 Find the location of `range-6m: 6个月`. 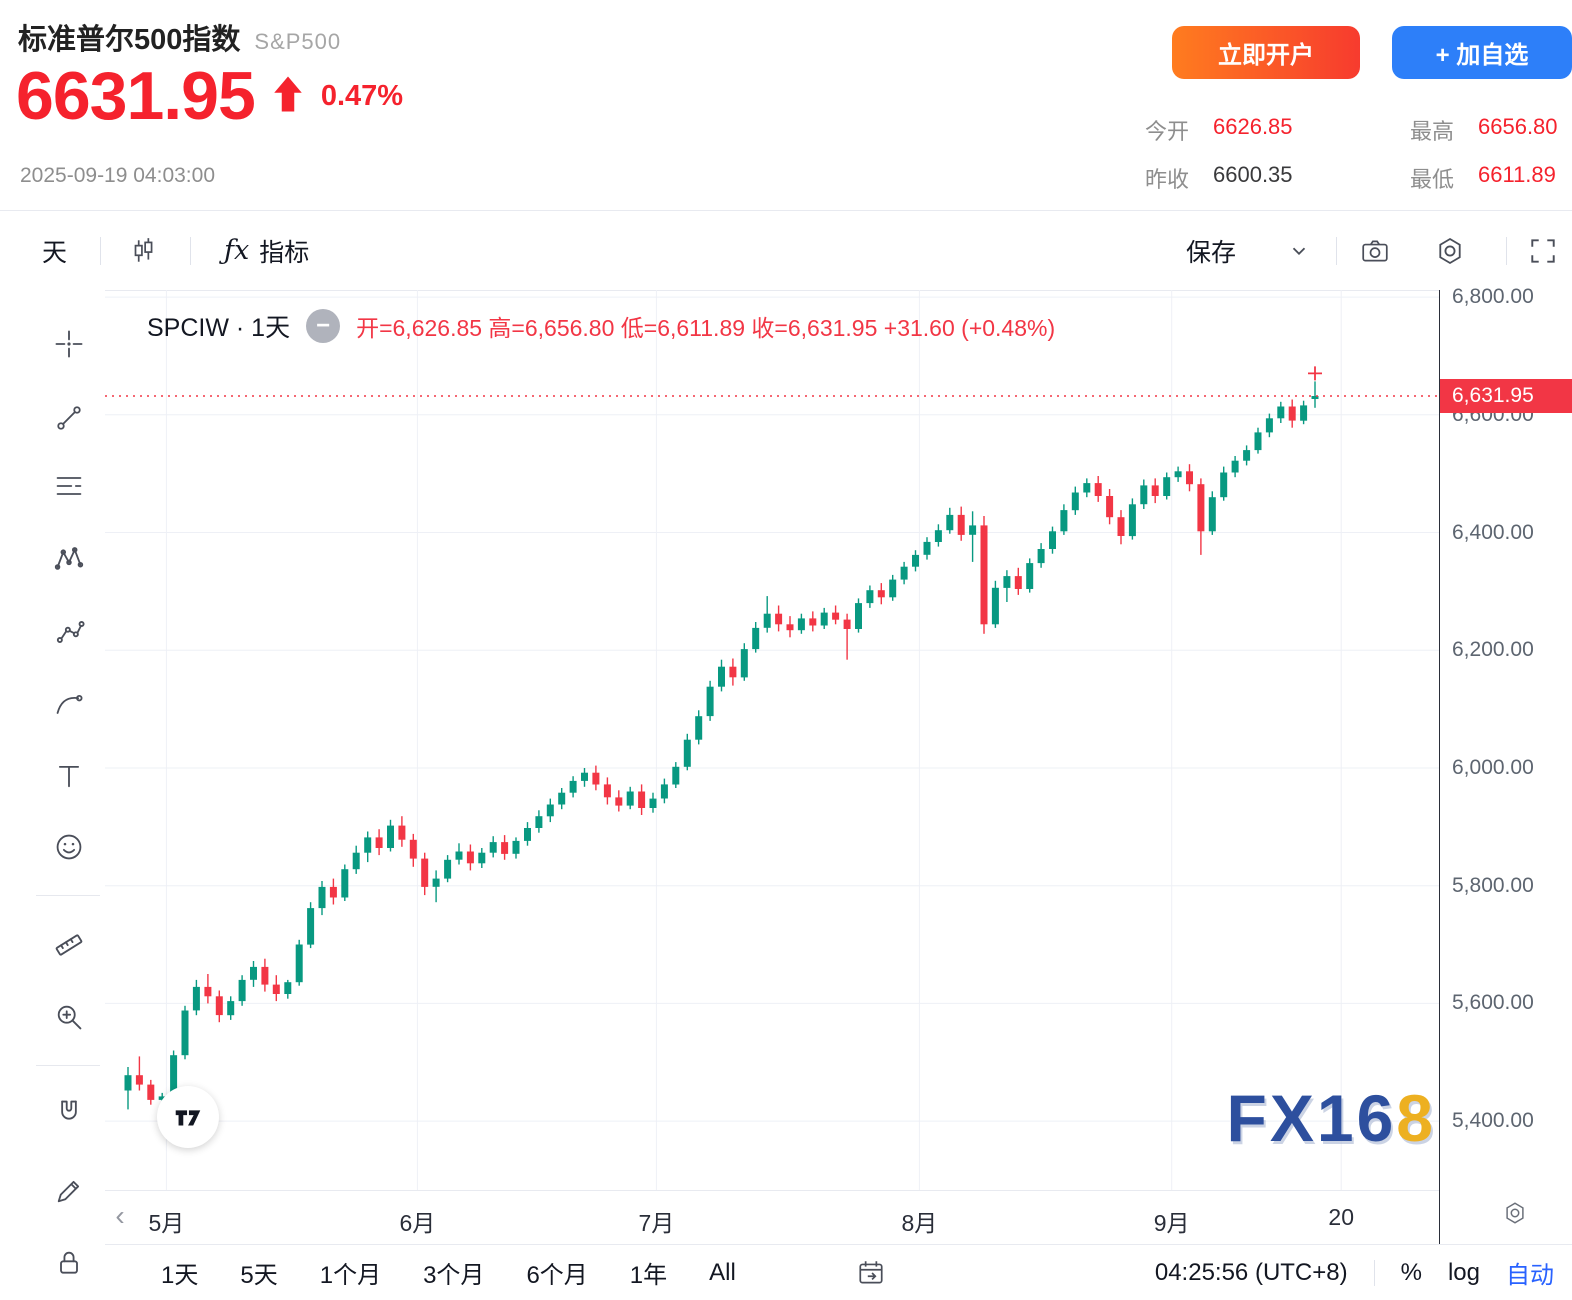

range-6m: 6个月 is located at coordinates (557, 1275).